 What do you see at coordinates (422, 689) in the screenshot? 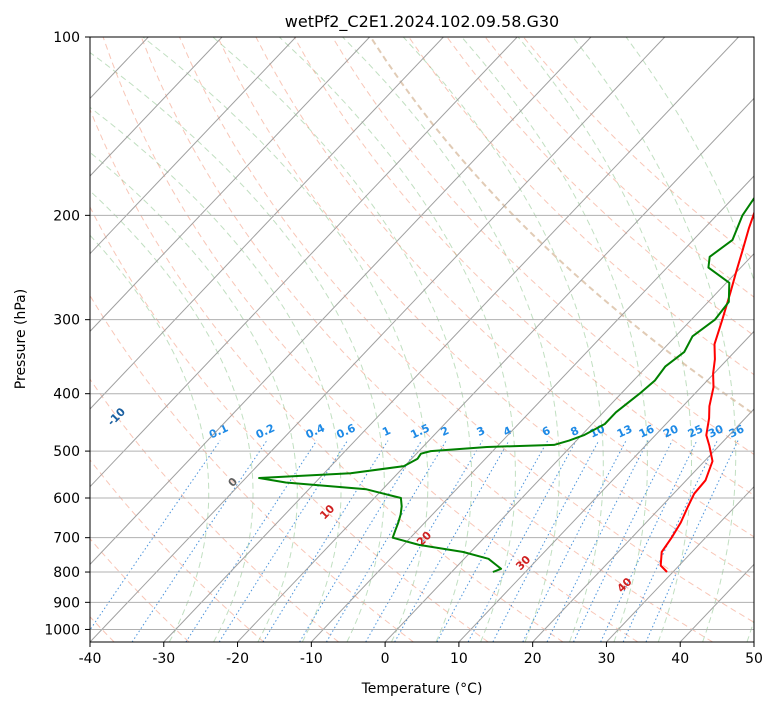
I see `x-axis-label: Temperature (°C)` at bounding box center [422, 689].